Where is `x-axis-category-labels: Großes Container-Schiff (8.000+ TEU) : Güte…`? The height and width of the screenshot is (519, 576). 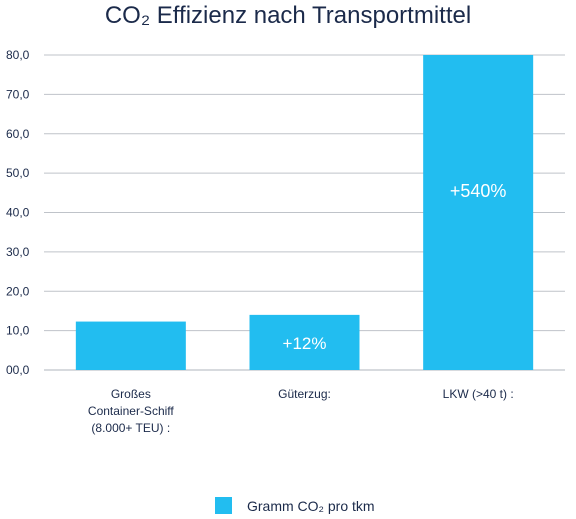 x-axis-category-labels: Großes Container-Schiff (8.000+ TEU) : Güte… is located at coordinates (301, 411).